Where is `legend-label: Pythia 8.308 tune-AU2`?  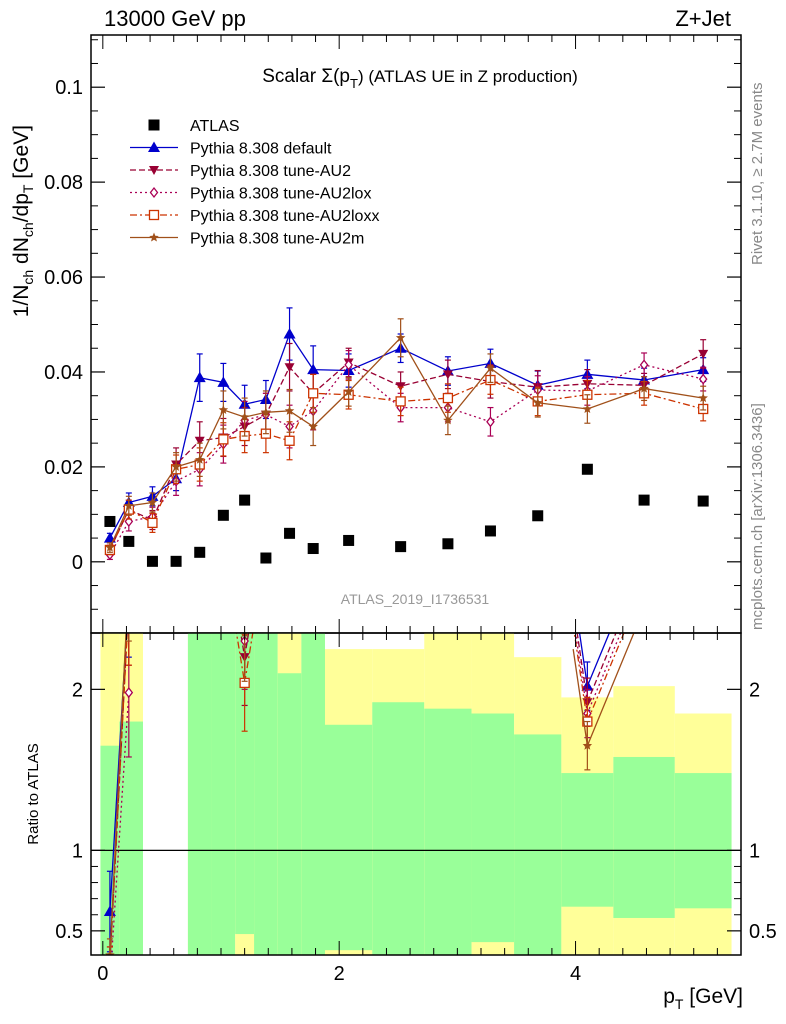
legend-label: Pythia 8.308 tune-AU2 is located at coordinates (270, 171).